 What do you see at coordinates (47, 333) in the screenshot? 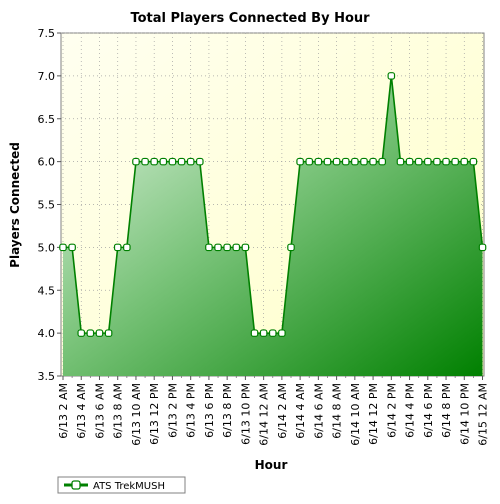
I see `y-tick-label: 4.0` at bounding box center [47, 333].